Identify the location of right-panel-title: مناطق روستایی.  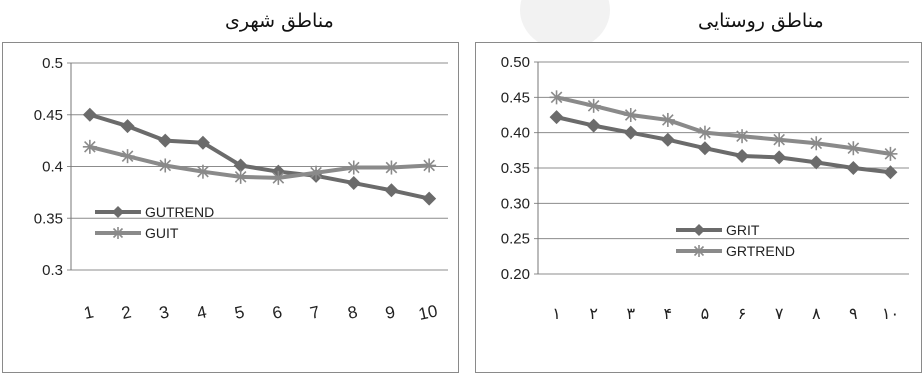
(761, 21).